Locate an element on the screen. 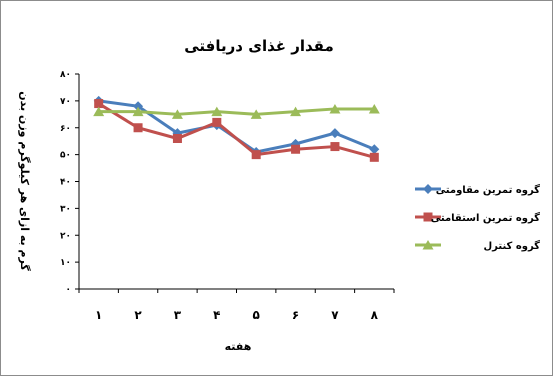  x-tick-label: ۵ is located at coordinates (256, 315).